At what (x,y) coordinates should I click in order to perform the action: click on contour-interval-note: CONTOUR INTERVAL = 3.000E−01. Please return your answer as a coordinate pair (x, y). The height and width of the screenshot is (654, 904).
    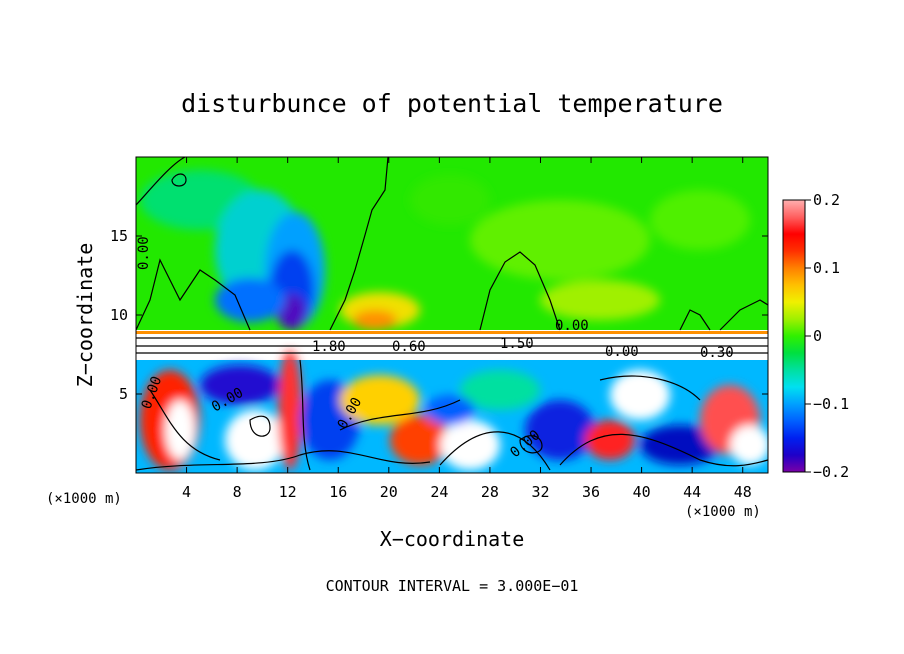
    Looking at the image, I should click on (452, 586).